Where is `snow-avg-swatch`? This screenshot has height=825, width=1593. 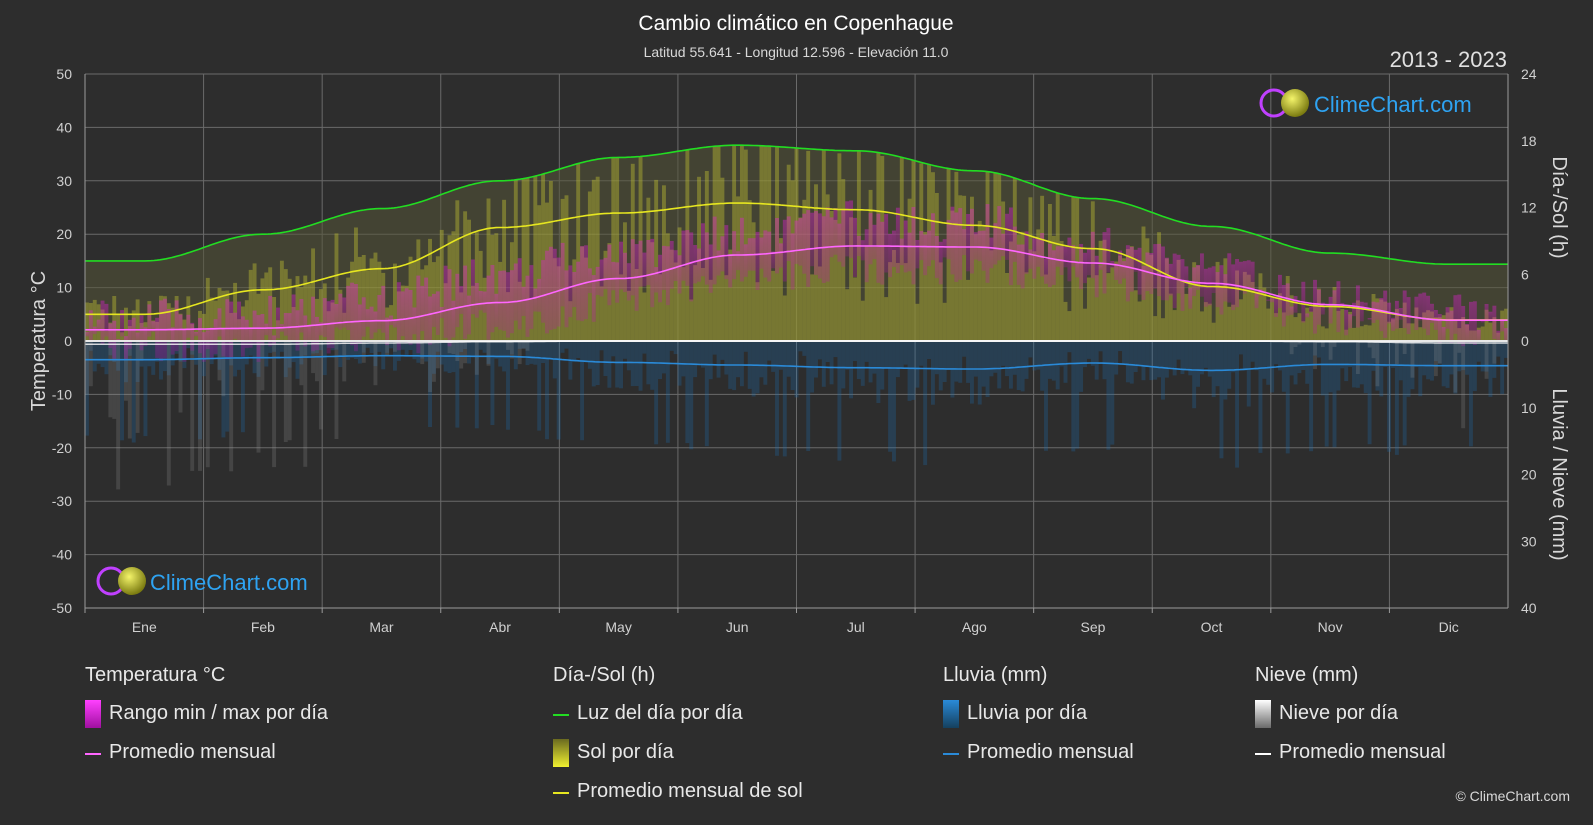
snow-avg-swatch is located at coordinates (1263, 754).